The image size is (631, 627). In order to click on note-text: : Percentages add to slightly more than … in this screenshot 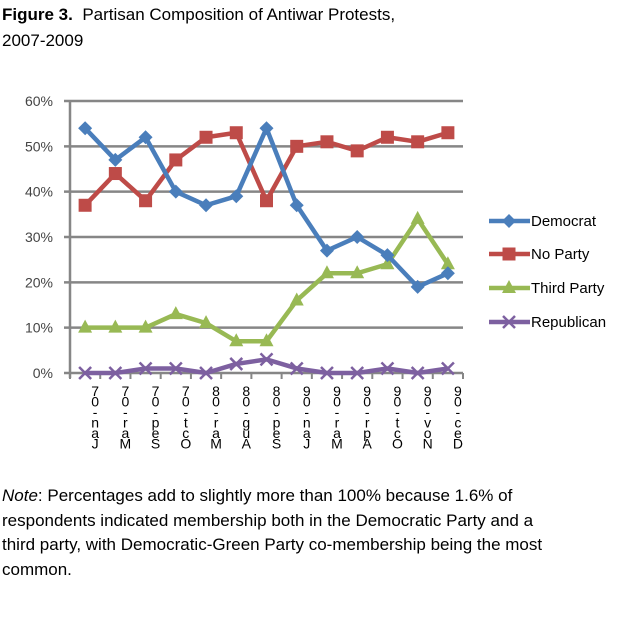, I will do `click(272, 532)`.